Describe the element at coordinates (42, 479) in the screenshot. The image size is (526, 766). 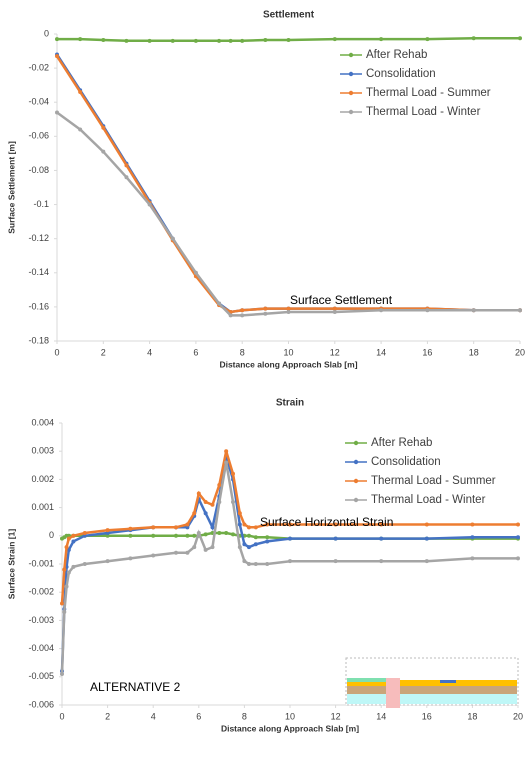
I see `y-tick-label: 0.002` at that location.